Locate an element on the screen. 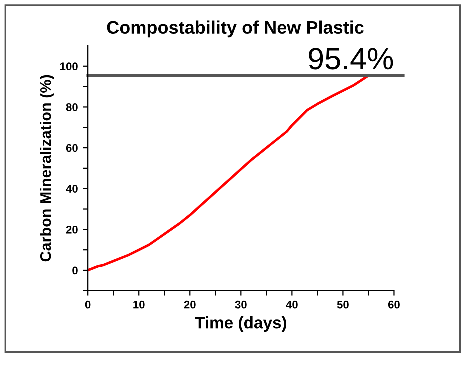 This screenshot has width=471, height=365. x-tick-label: 20 is located at coordinates (190, 304).